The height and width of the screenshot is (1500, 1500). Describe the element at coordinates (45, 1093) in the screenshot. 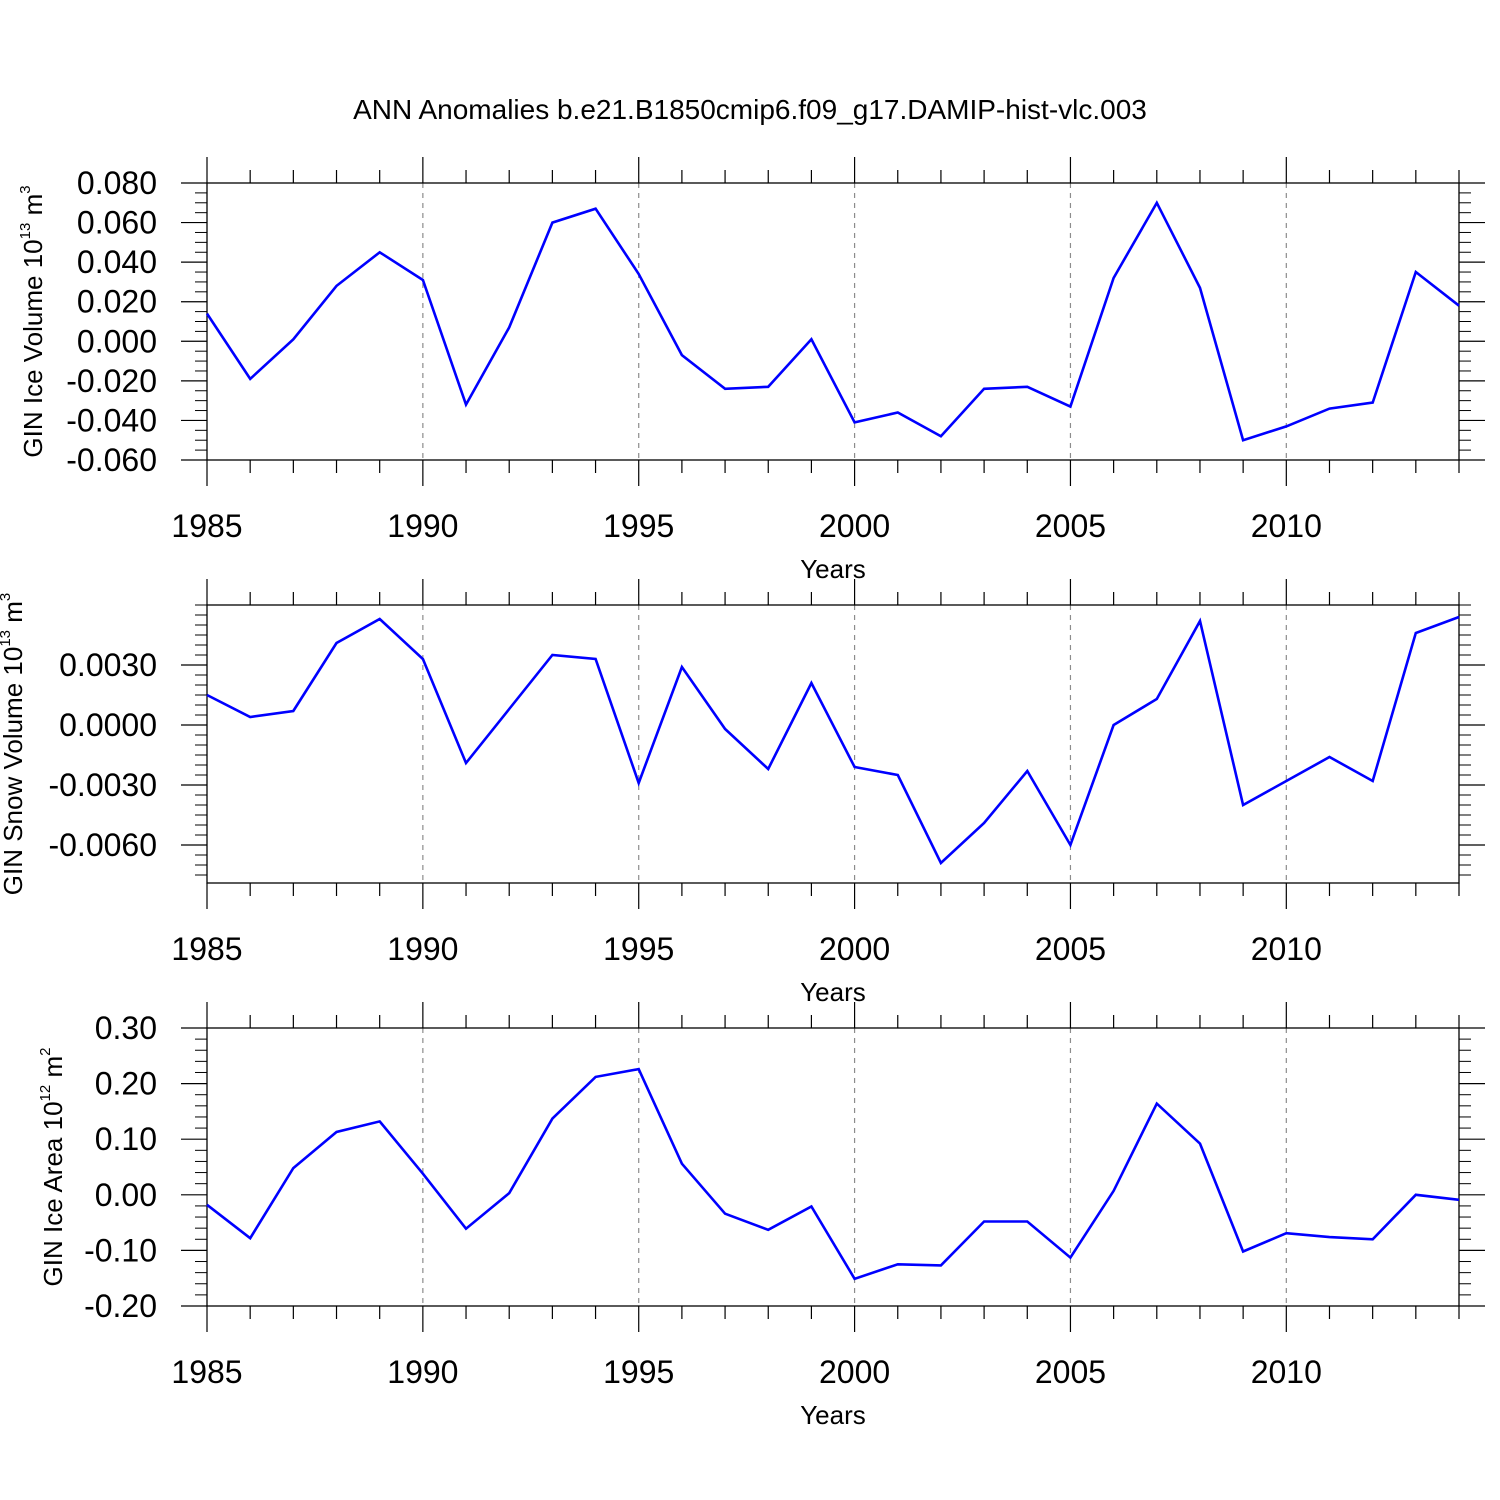

I see `y-axis-title-exp: 12` at that location.